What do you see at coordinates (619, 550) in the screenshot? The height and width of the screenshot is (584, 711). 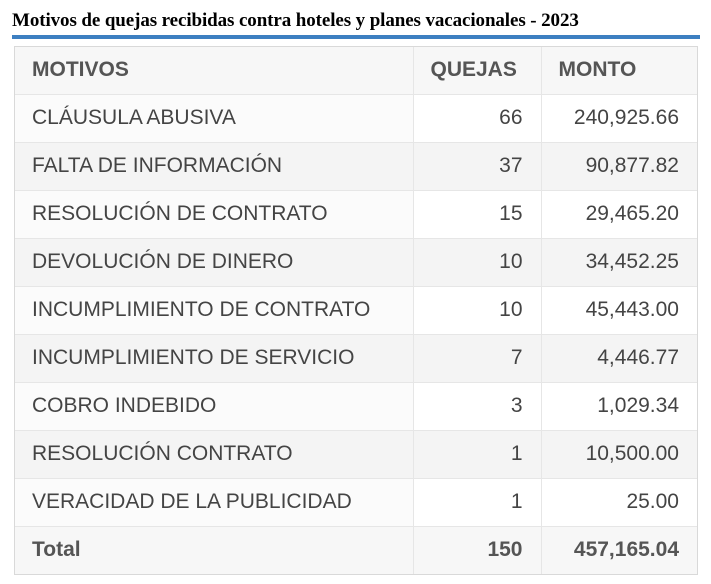 I see `total-monto: 457,165.04` at bounding box center [619, 550].